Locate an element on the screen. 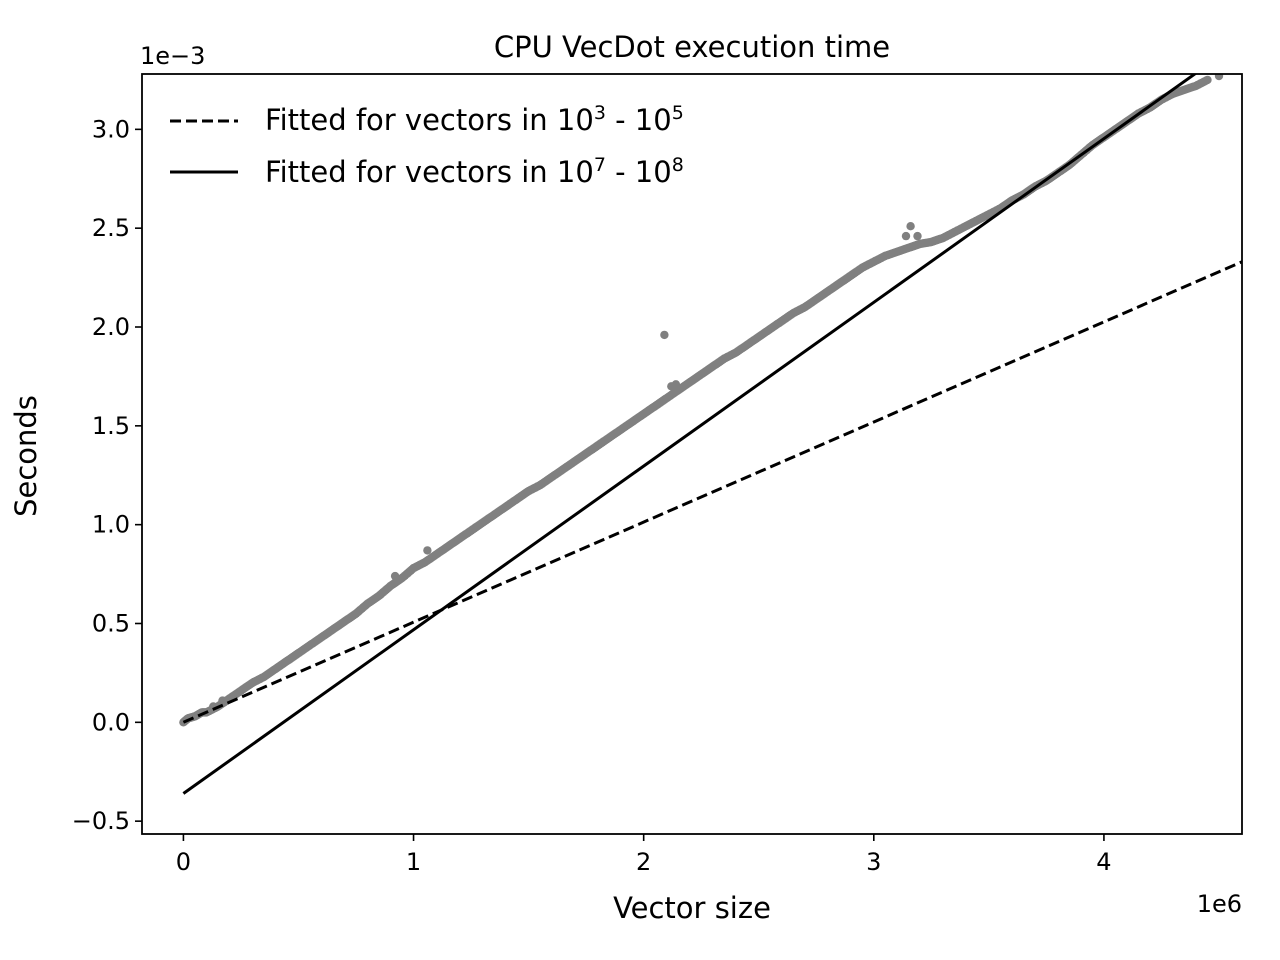 This screenshot has height=960, width=1280. x-tick-label: 3 is located at coordinates (873, 862).